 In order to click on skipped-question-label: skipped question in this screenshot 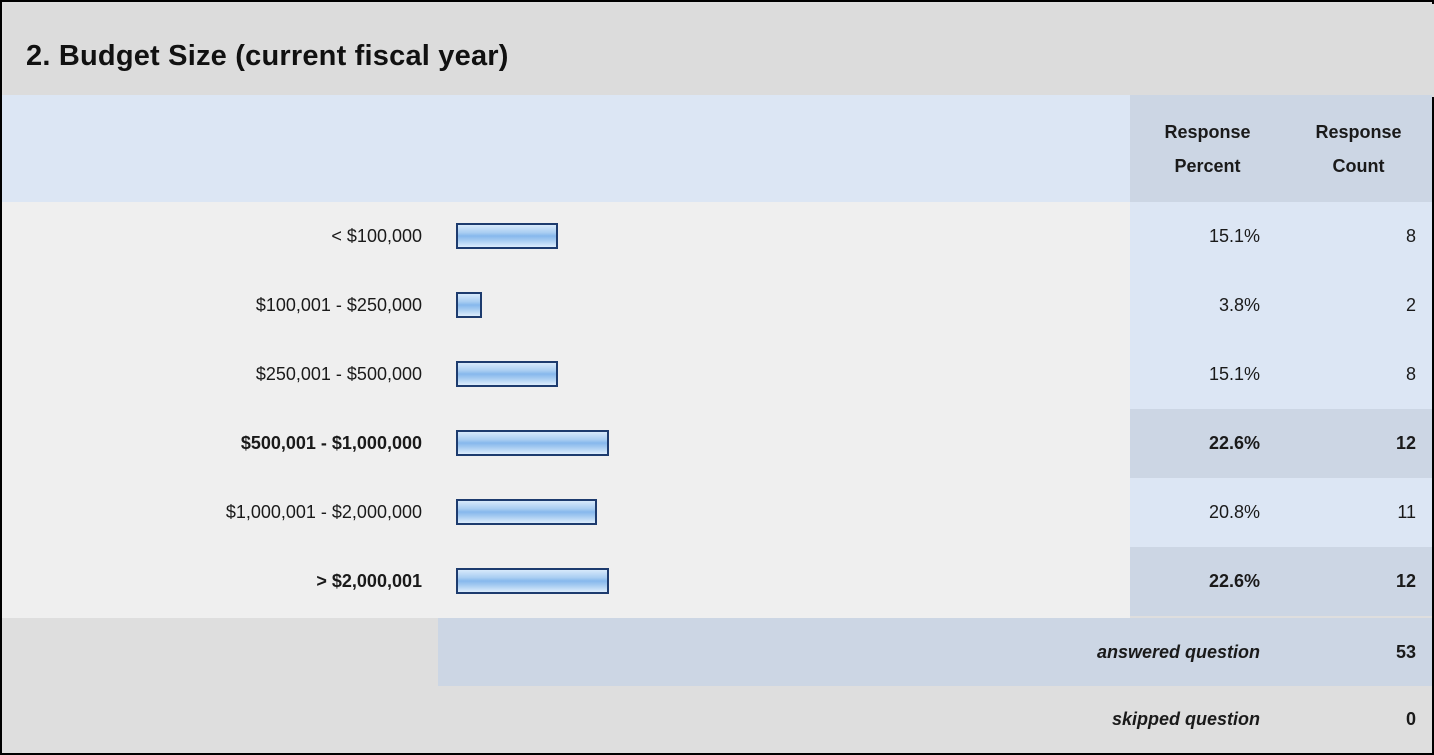, I will do `click(1185, 719)`.